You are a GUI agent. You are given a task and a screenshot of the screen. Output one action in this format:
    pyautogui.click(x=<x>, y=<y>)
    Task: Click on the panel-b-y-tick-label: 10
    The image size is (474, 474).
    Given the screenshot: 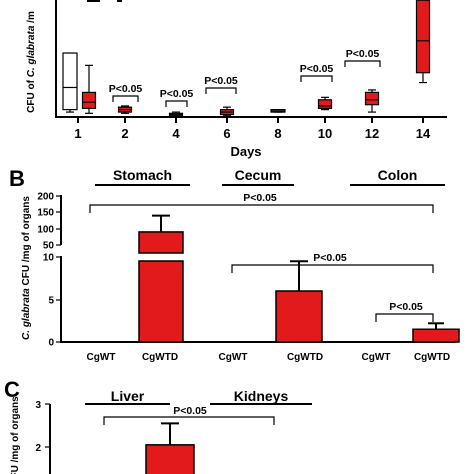 What is the action you would take?
    pyautogui.click(x=49, y=258)
    